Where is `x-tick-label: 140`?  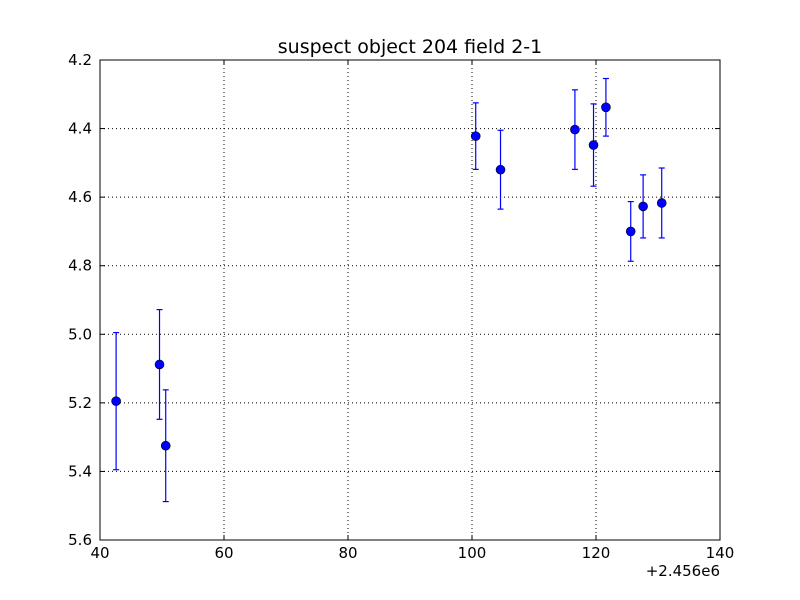 x-tick-label: 140 is located at coordinates (720, 553).